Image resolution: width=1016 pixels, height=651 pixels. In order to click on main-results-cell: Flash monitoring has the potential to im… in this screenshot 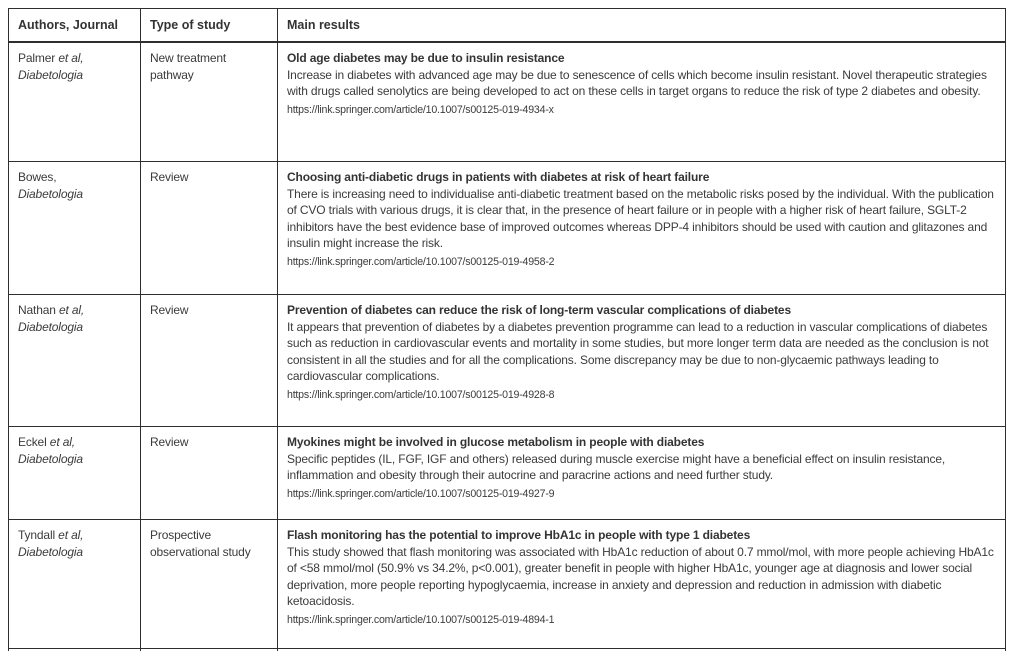, I will do `click(641, 584)`.